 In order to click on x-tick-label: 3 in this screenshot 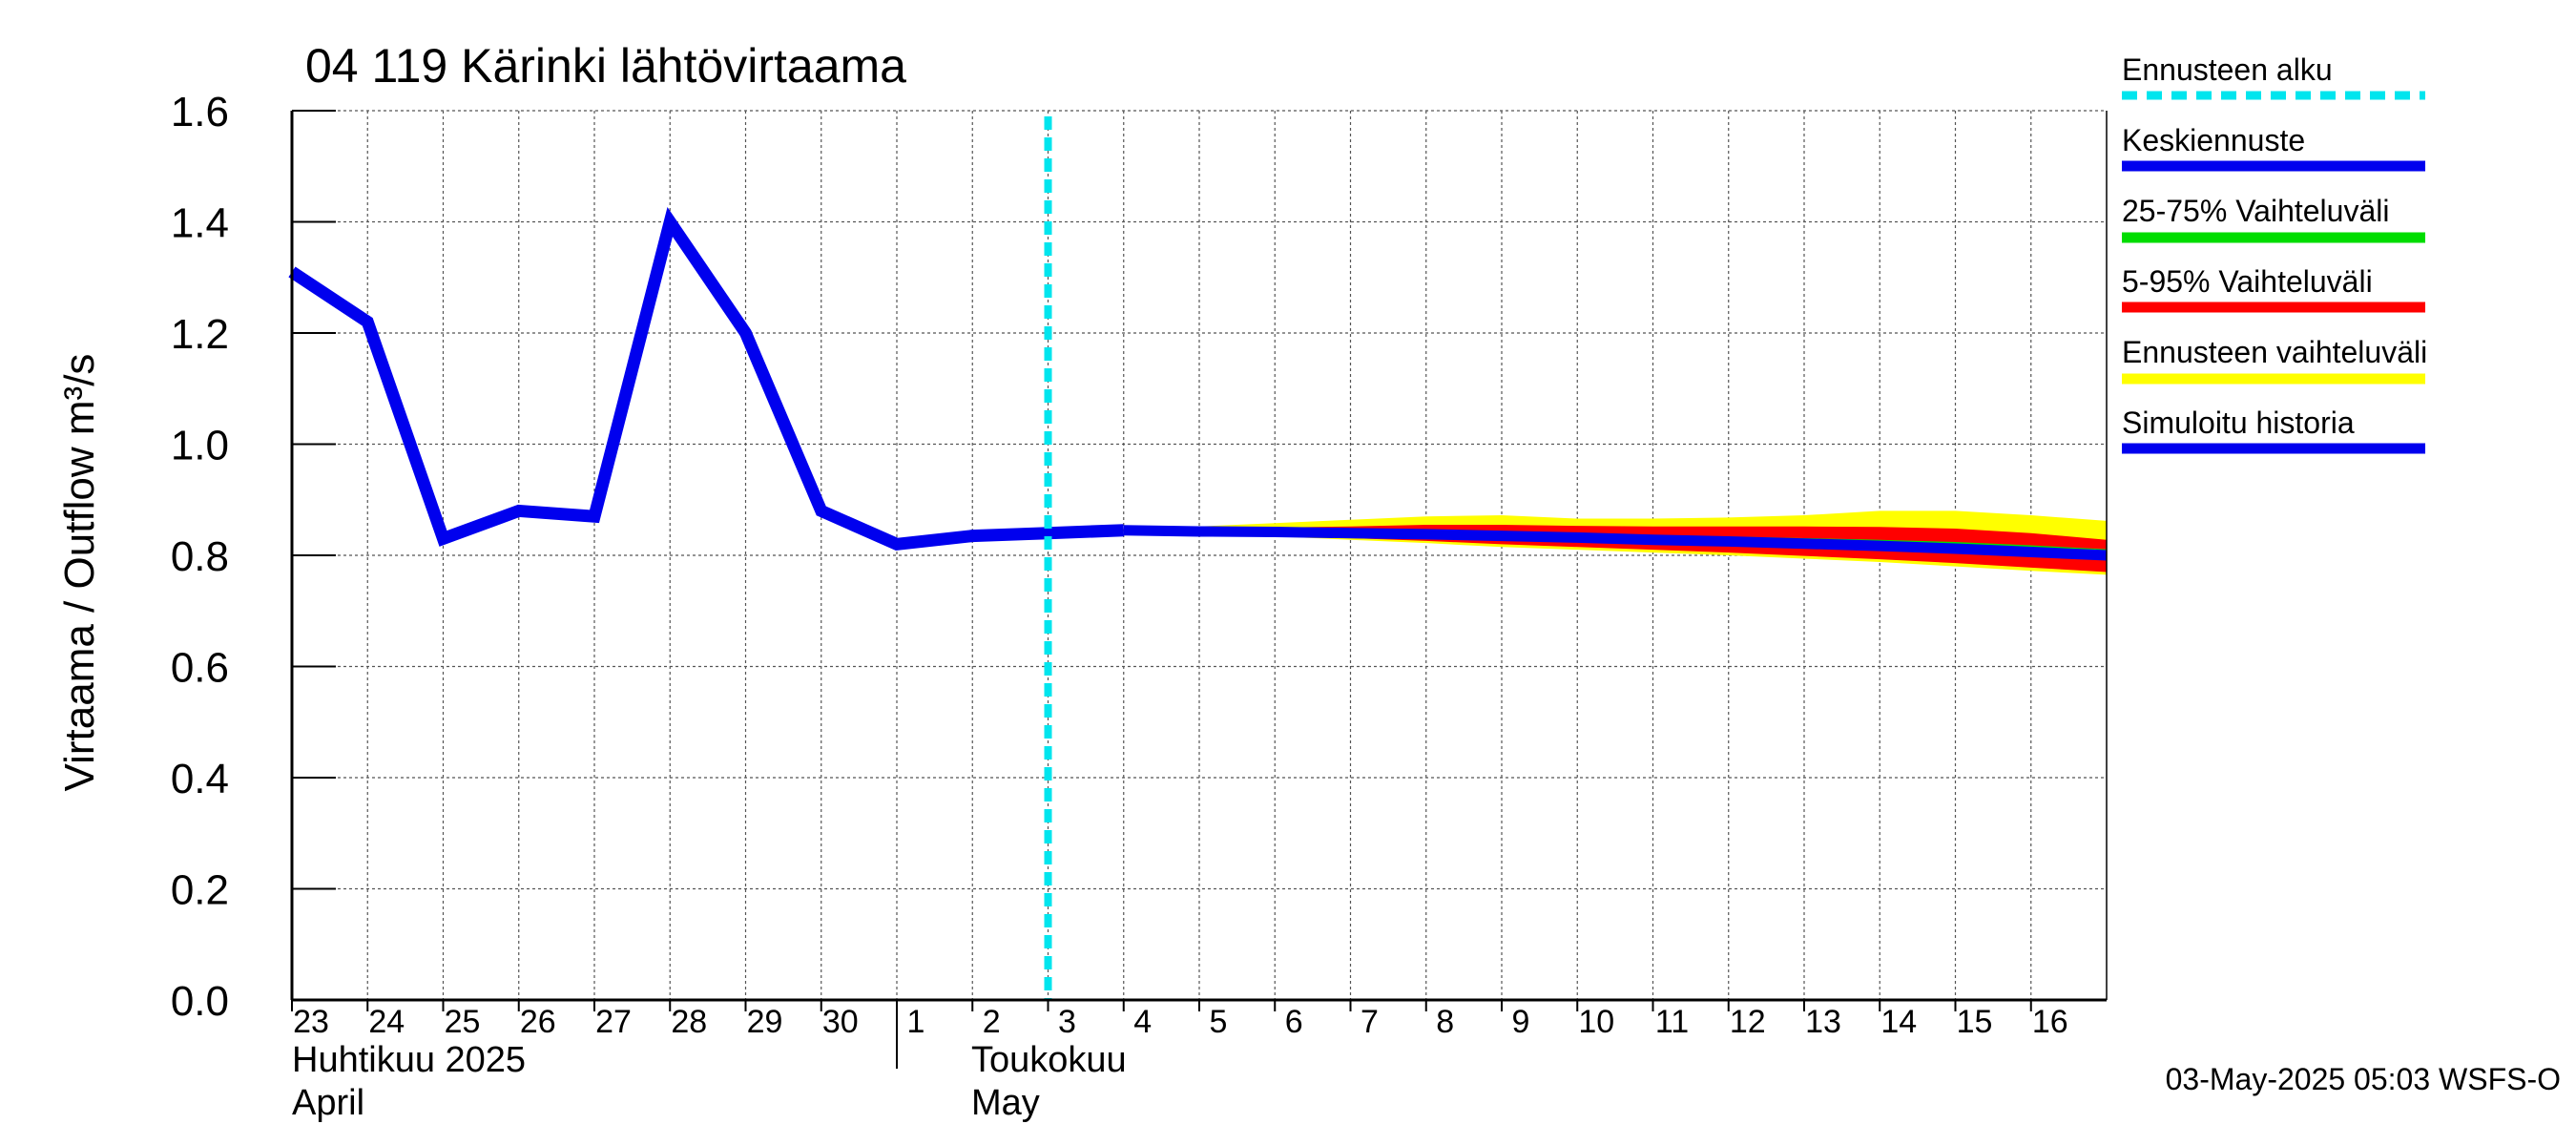, I will do `click(1067, 1022)`.